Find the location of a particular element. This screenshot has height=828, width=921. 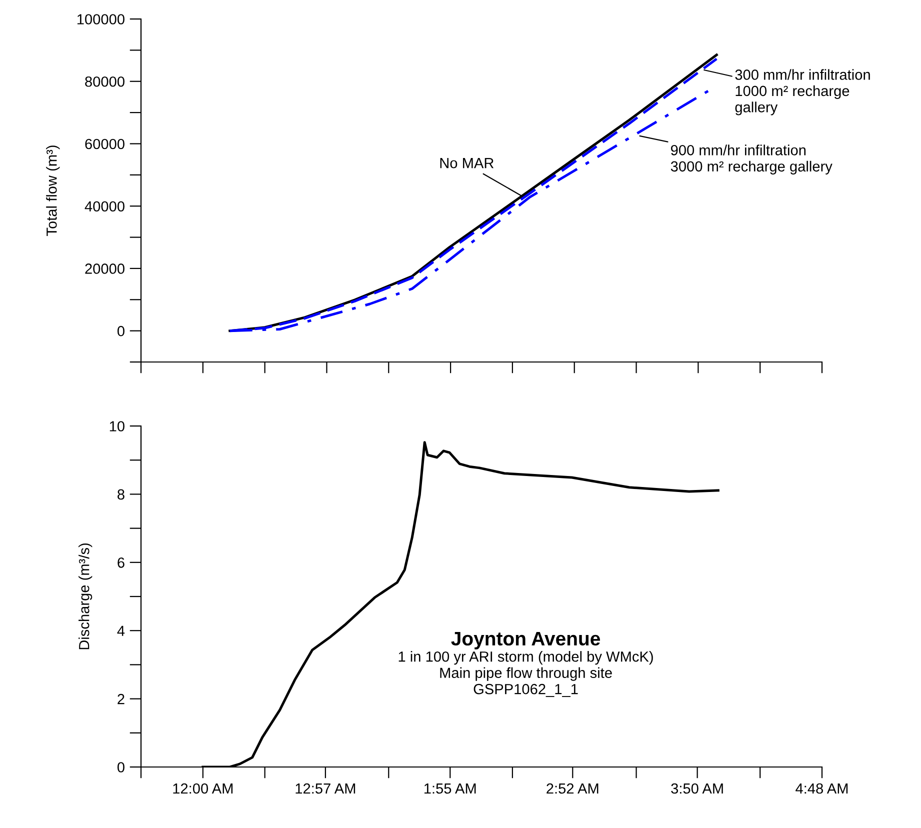

x-tick-label: 1:55 AM is located at coordinates (450, 789).